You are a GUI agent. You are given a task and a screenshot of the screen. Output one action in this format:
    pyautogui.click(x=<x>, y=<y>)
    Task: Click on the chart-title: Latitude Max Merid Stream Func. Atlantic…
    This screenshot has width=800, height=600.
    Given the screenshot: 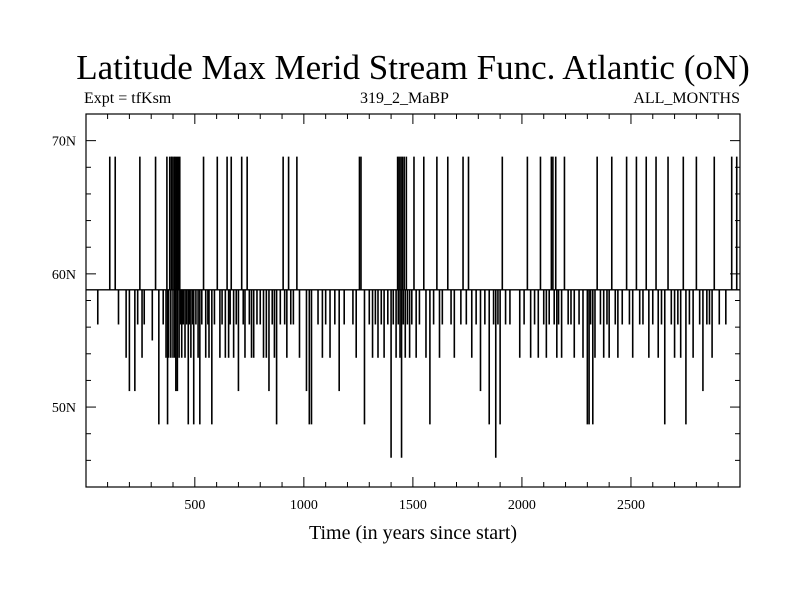 What is the action you would take?
    pyautogui.click(x=413, y=67)
    